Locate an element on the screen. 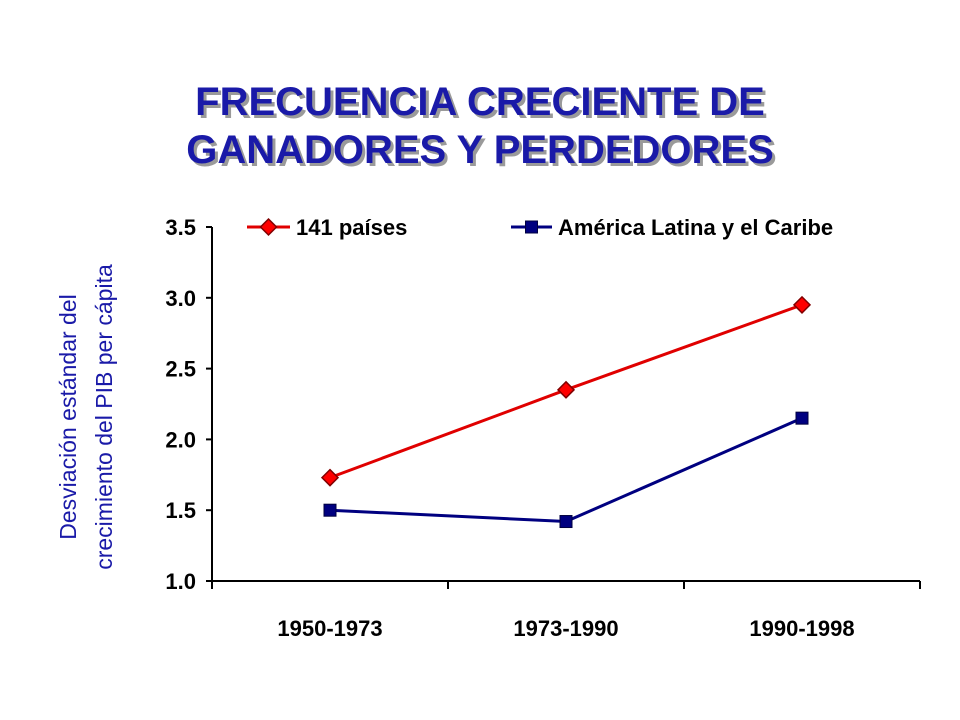 This screenshot has width=960, height=720. y-axis-label-line-1: Desviación estándar del is located at coordinates (68, 416).